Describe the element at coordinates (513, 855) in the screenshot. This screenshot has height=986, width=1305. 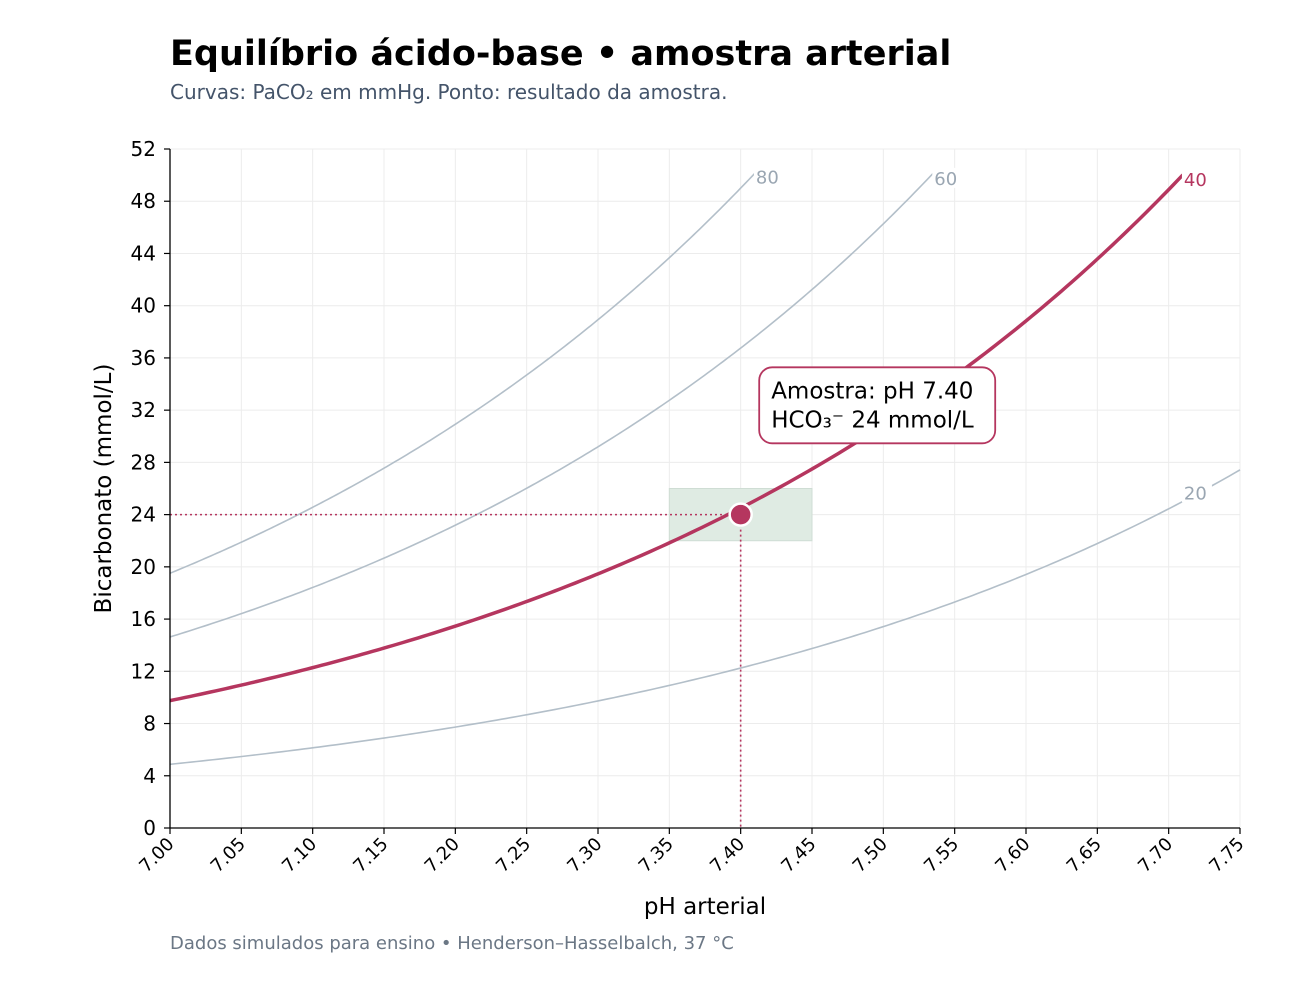
I see `x-tick-label: 7.25` at that location.